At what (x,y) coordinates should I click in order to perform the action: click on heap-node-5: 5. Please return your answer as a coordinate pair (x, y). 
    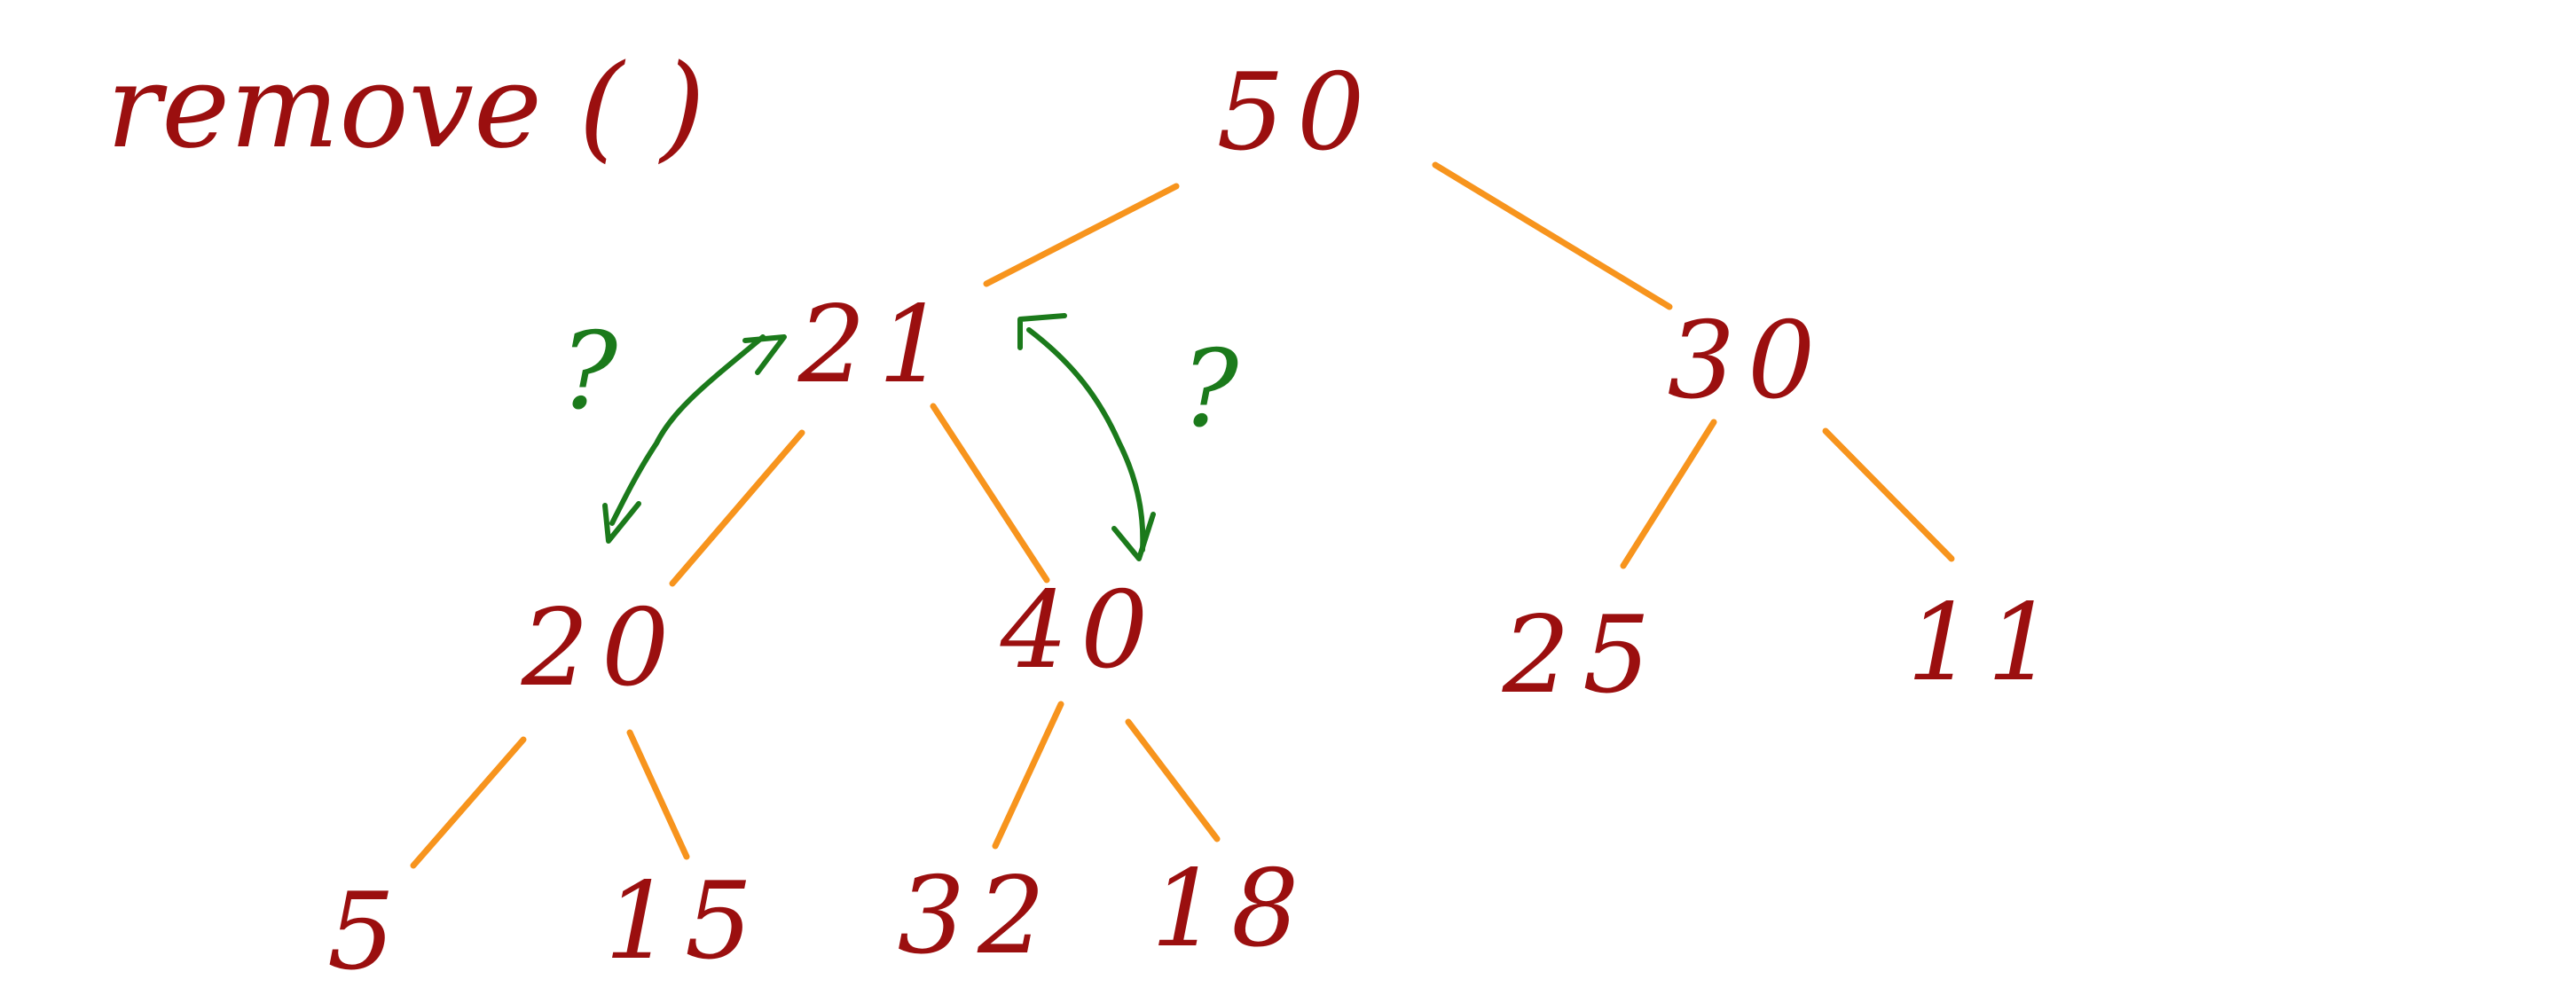
    Looking at the image, I should click on (367, 932).